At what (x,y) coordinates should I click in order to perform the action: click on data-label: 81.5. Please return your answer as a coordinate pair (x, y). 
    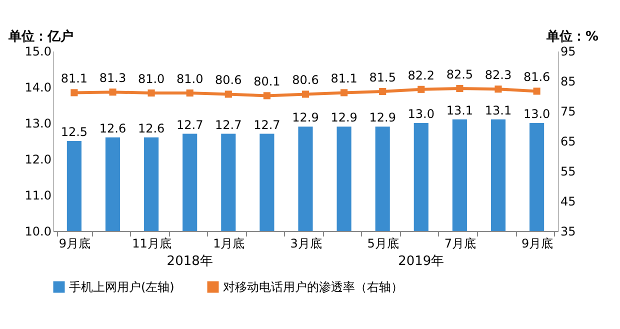
    Looking at the image, I should click on (382, 77).